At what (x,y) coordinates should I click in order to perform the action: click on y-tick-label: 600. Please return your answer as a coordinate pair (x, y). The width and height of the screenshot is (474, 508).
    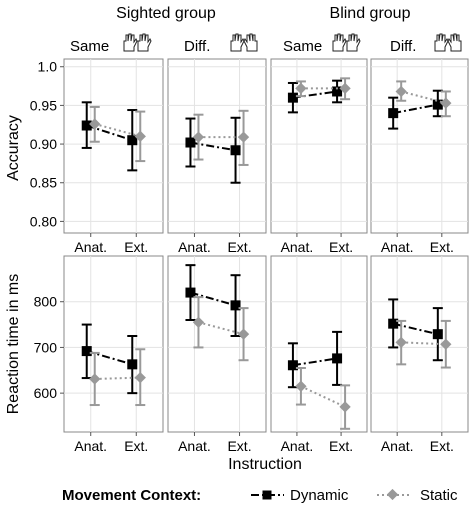
    Looking at the image, I should click on (46, 393).